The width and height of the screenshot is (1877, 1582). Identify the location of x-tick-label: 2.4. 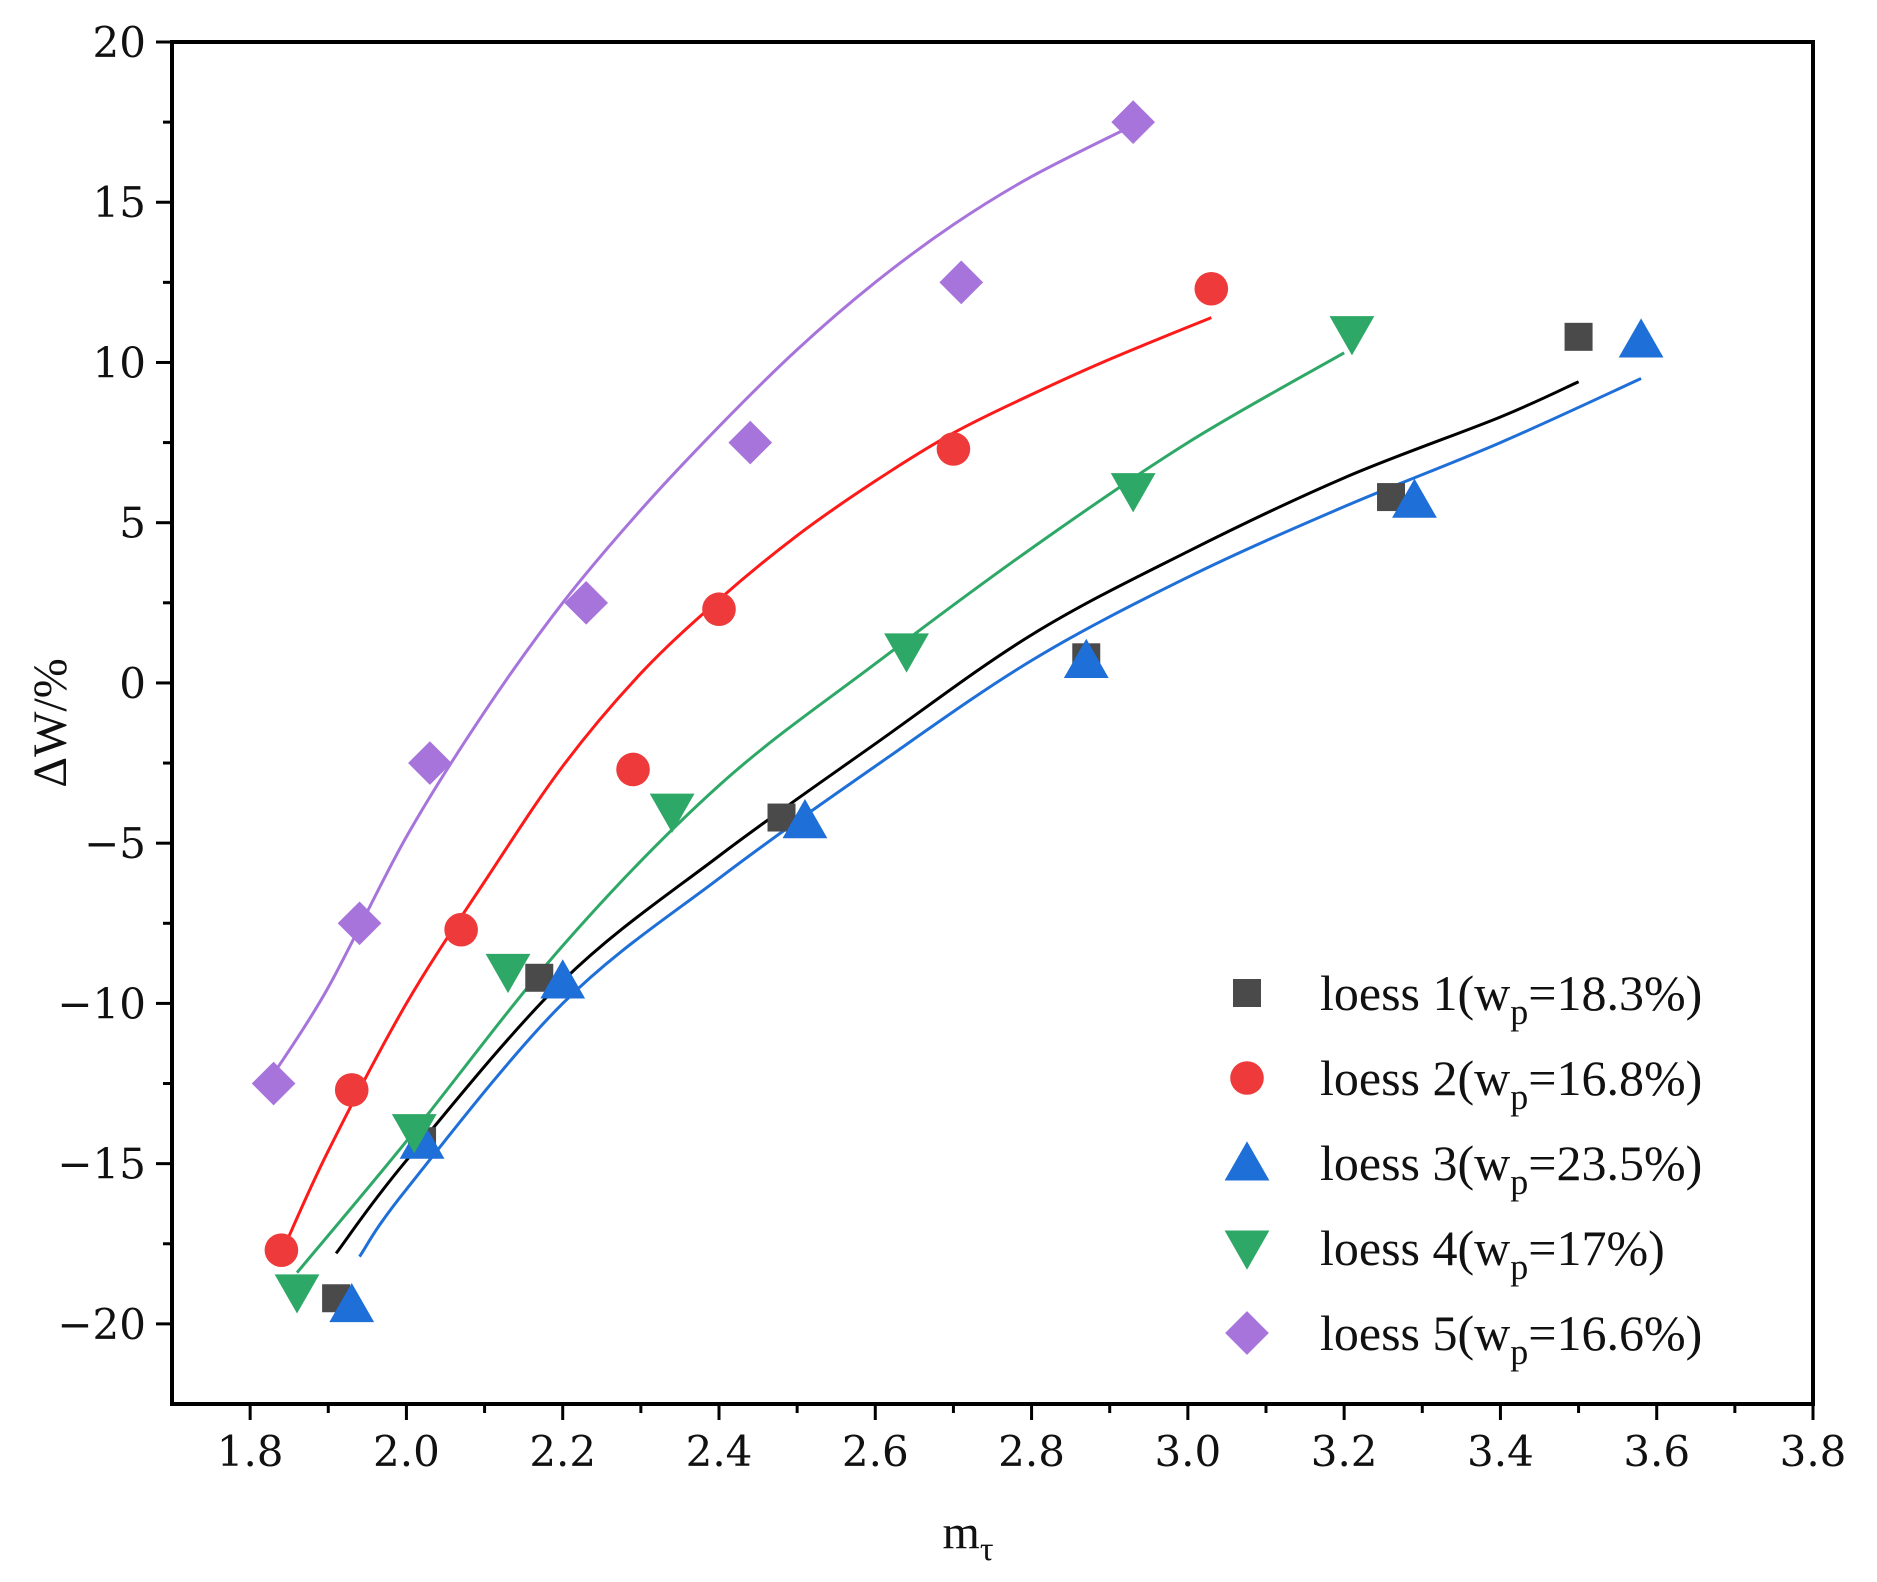
(719, 1451).